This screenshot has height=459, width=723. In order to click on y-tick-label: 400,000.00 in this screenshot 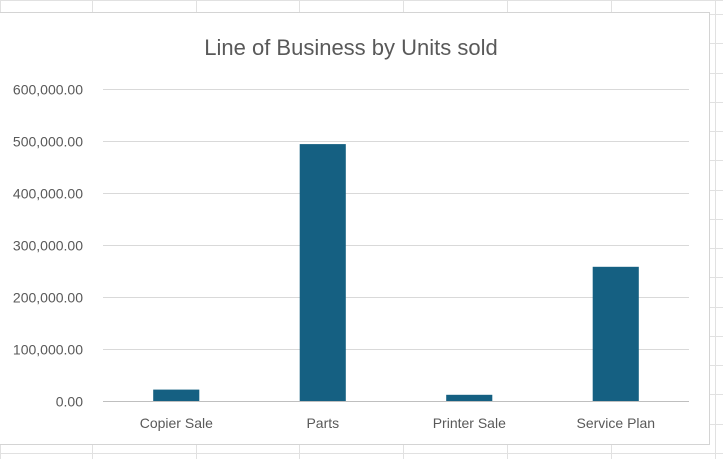, I will do `click(48, 194)`.